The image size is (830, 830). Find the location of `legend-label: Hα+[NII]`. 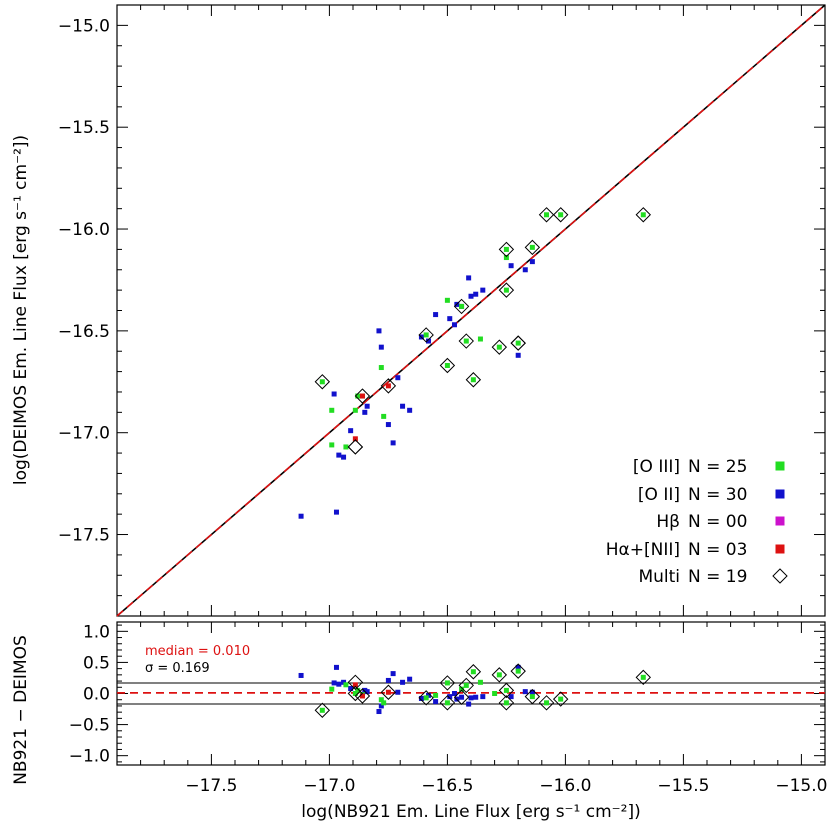

legend-label: Hα+[NII] is located at coordinates (643, 550).